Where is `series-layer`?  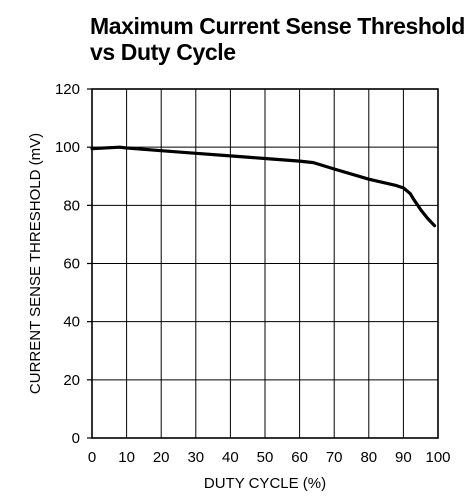
series-layer is located at coordinates (263, 186).